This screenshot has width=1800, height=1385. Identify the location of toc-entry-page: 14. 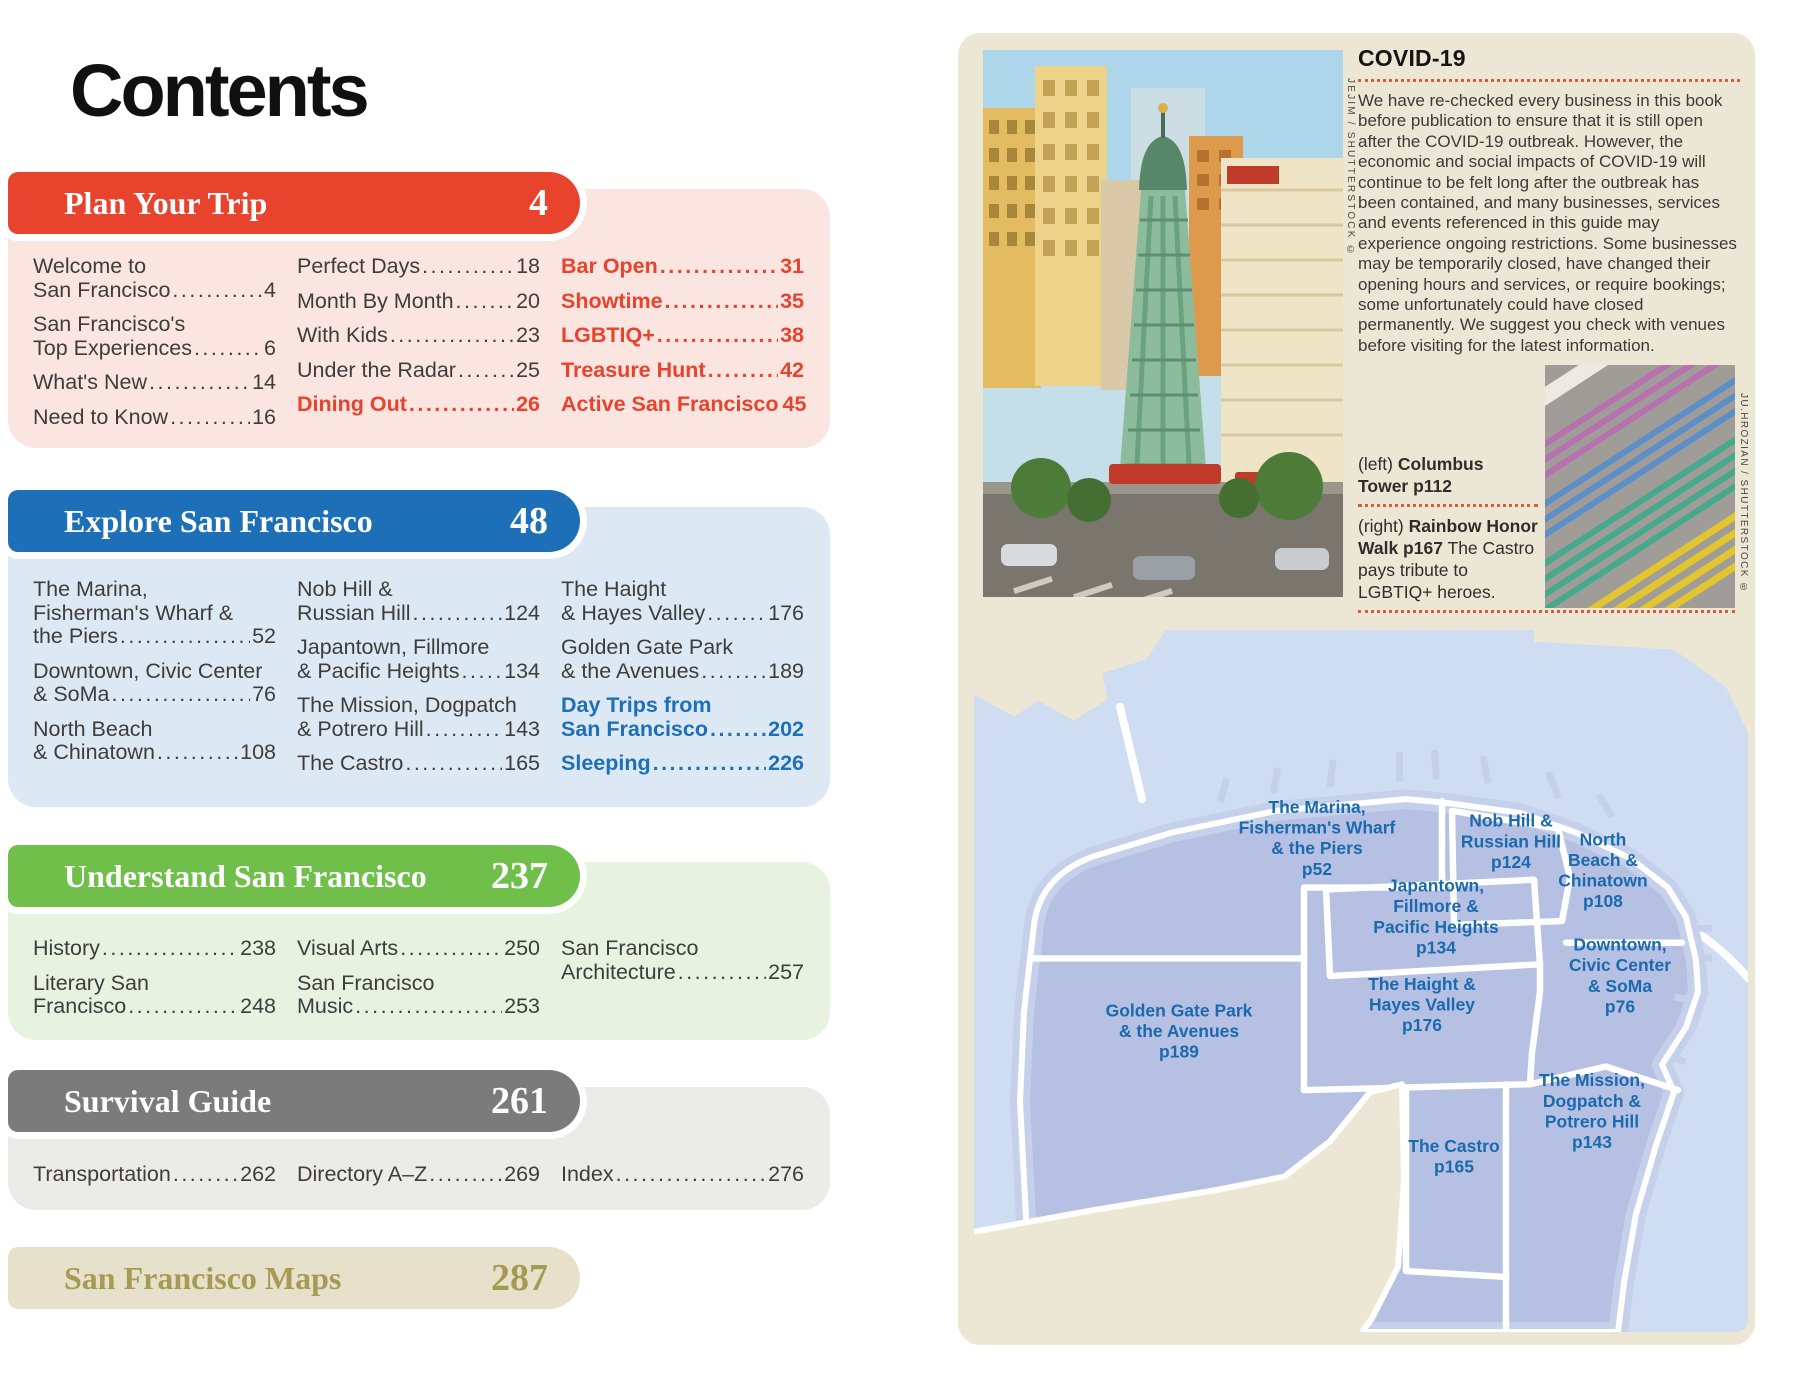
(264, 382).